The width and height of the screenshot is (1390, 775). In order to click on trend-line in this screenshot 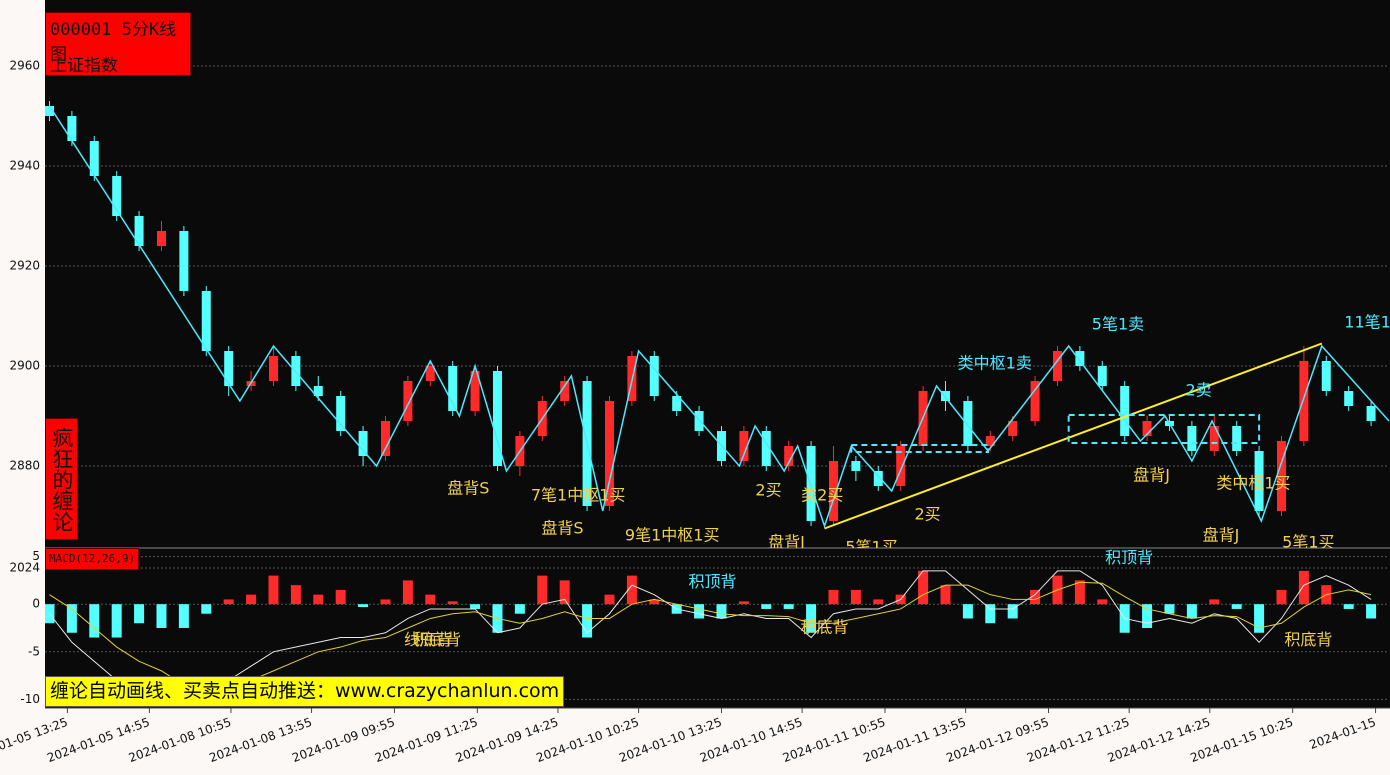, I will do `click(1073, 436)`.